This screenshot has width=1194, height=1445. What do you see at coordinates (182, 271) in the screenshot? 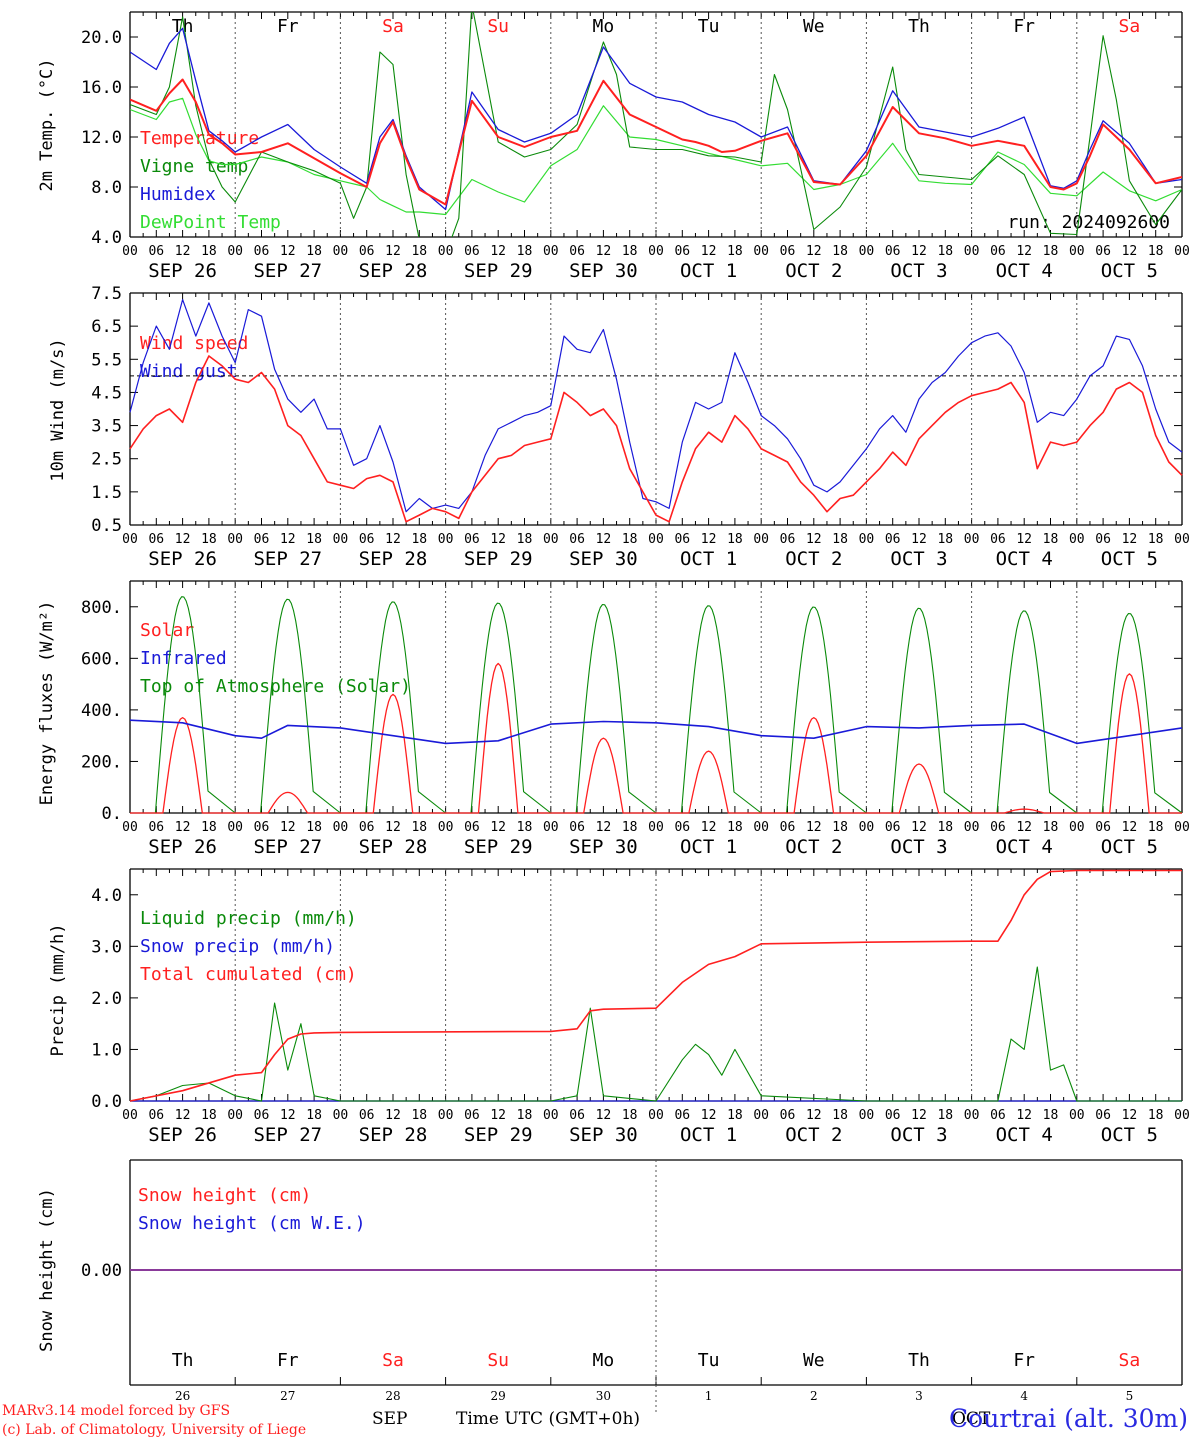
I see `date-label: SEP 26` at bounding box center [182, 271].